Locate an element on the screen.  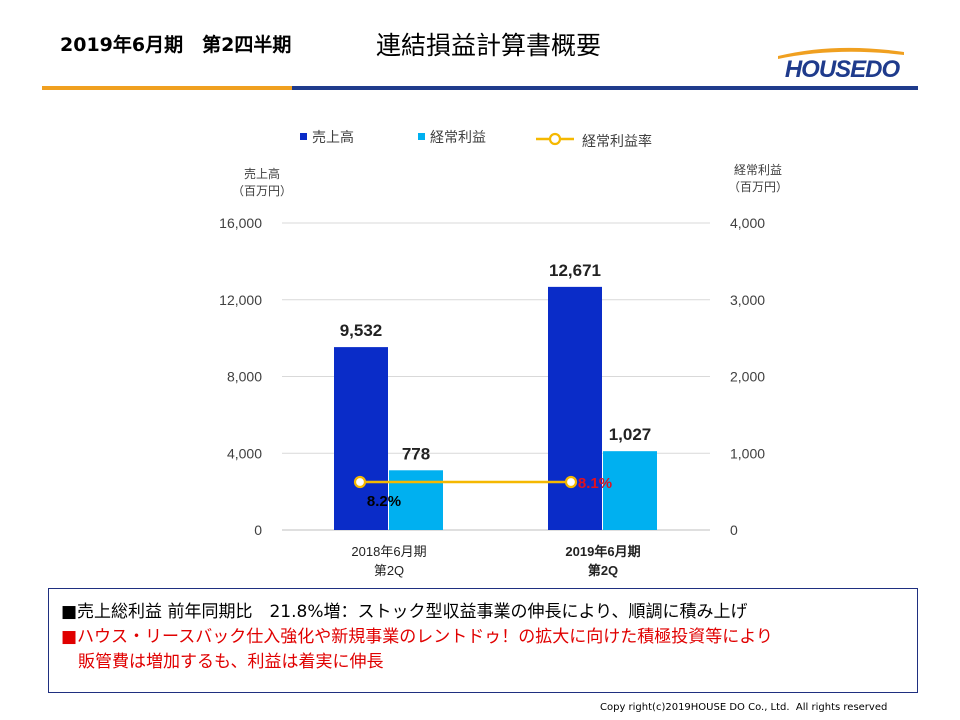
category-label: 2018年6月期 is located at coordinates (388, 551).